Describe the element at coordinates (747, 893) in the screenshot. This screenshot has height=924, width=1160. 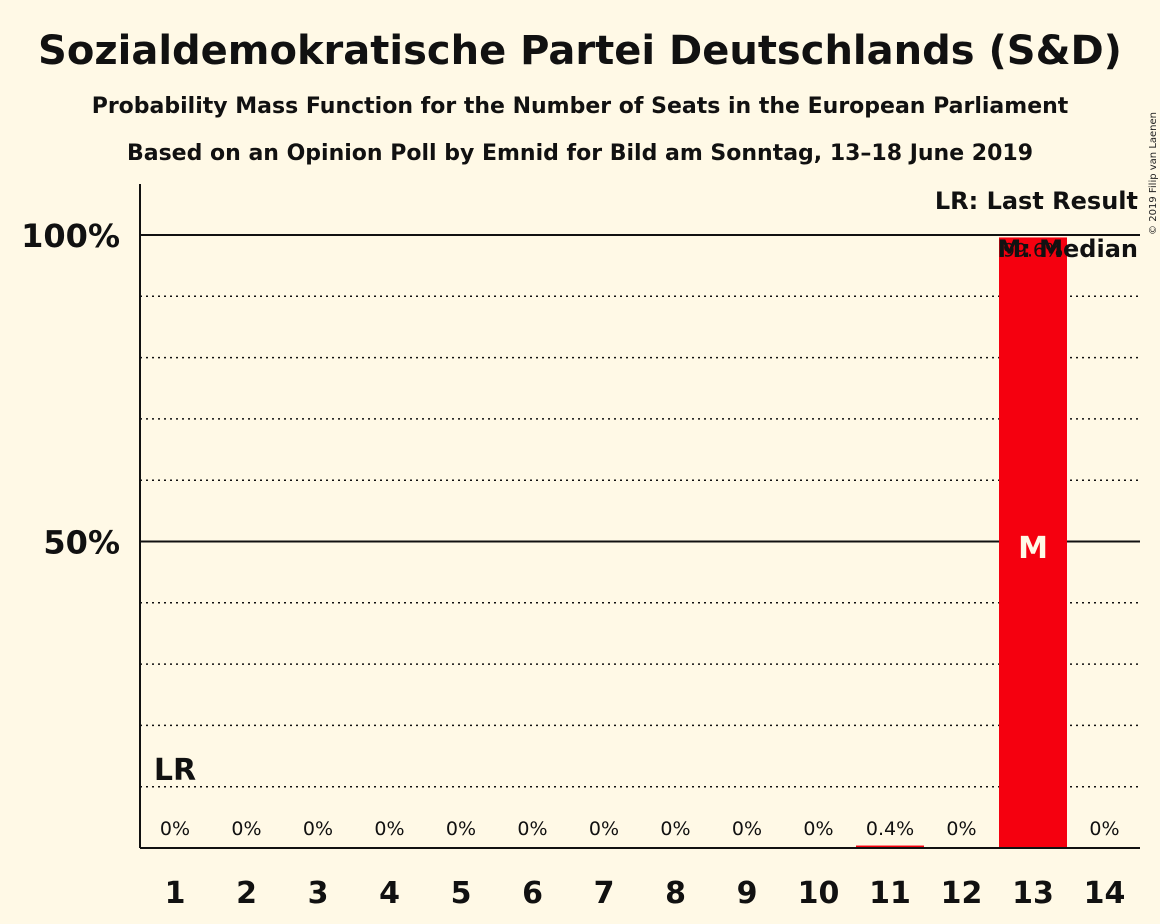
I see `x-tick-label: 9` at that location.